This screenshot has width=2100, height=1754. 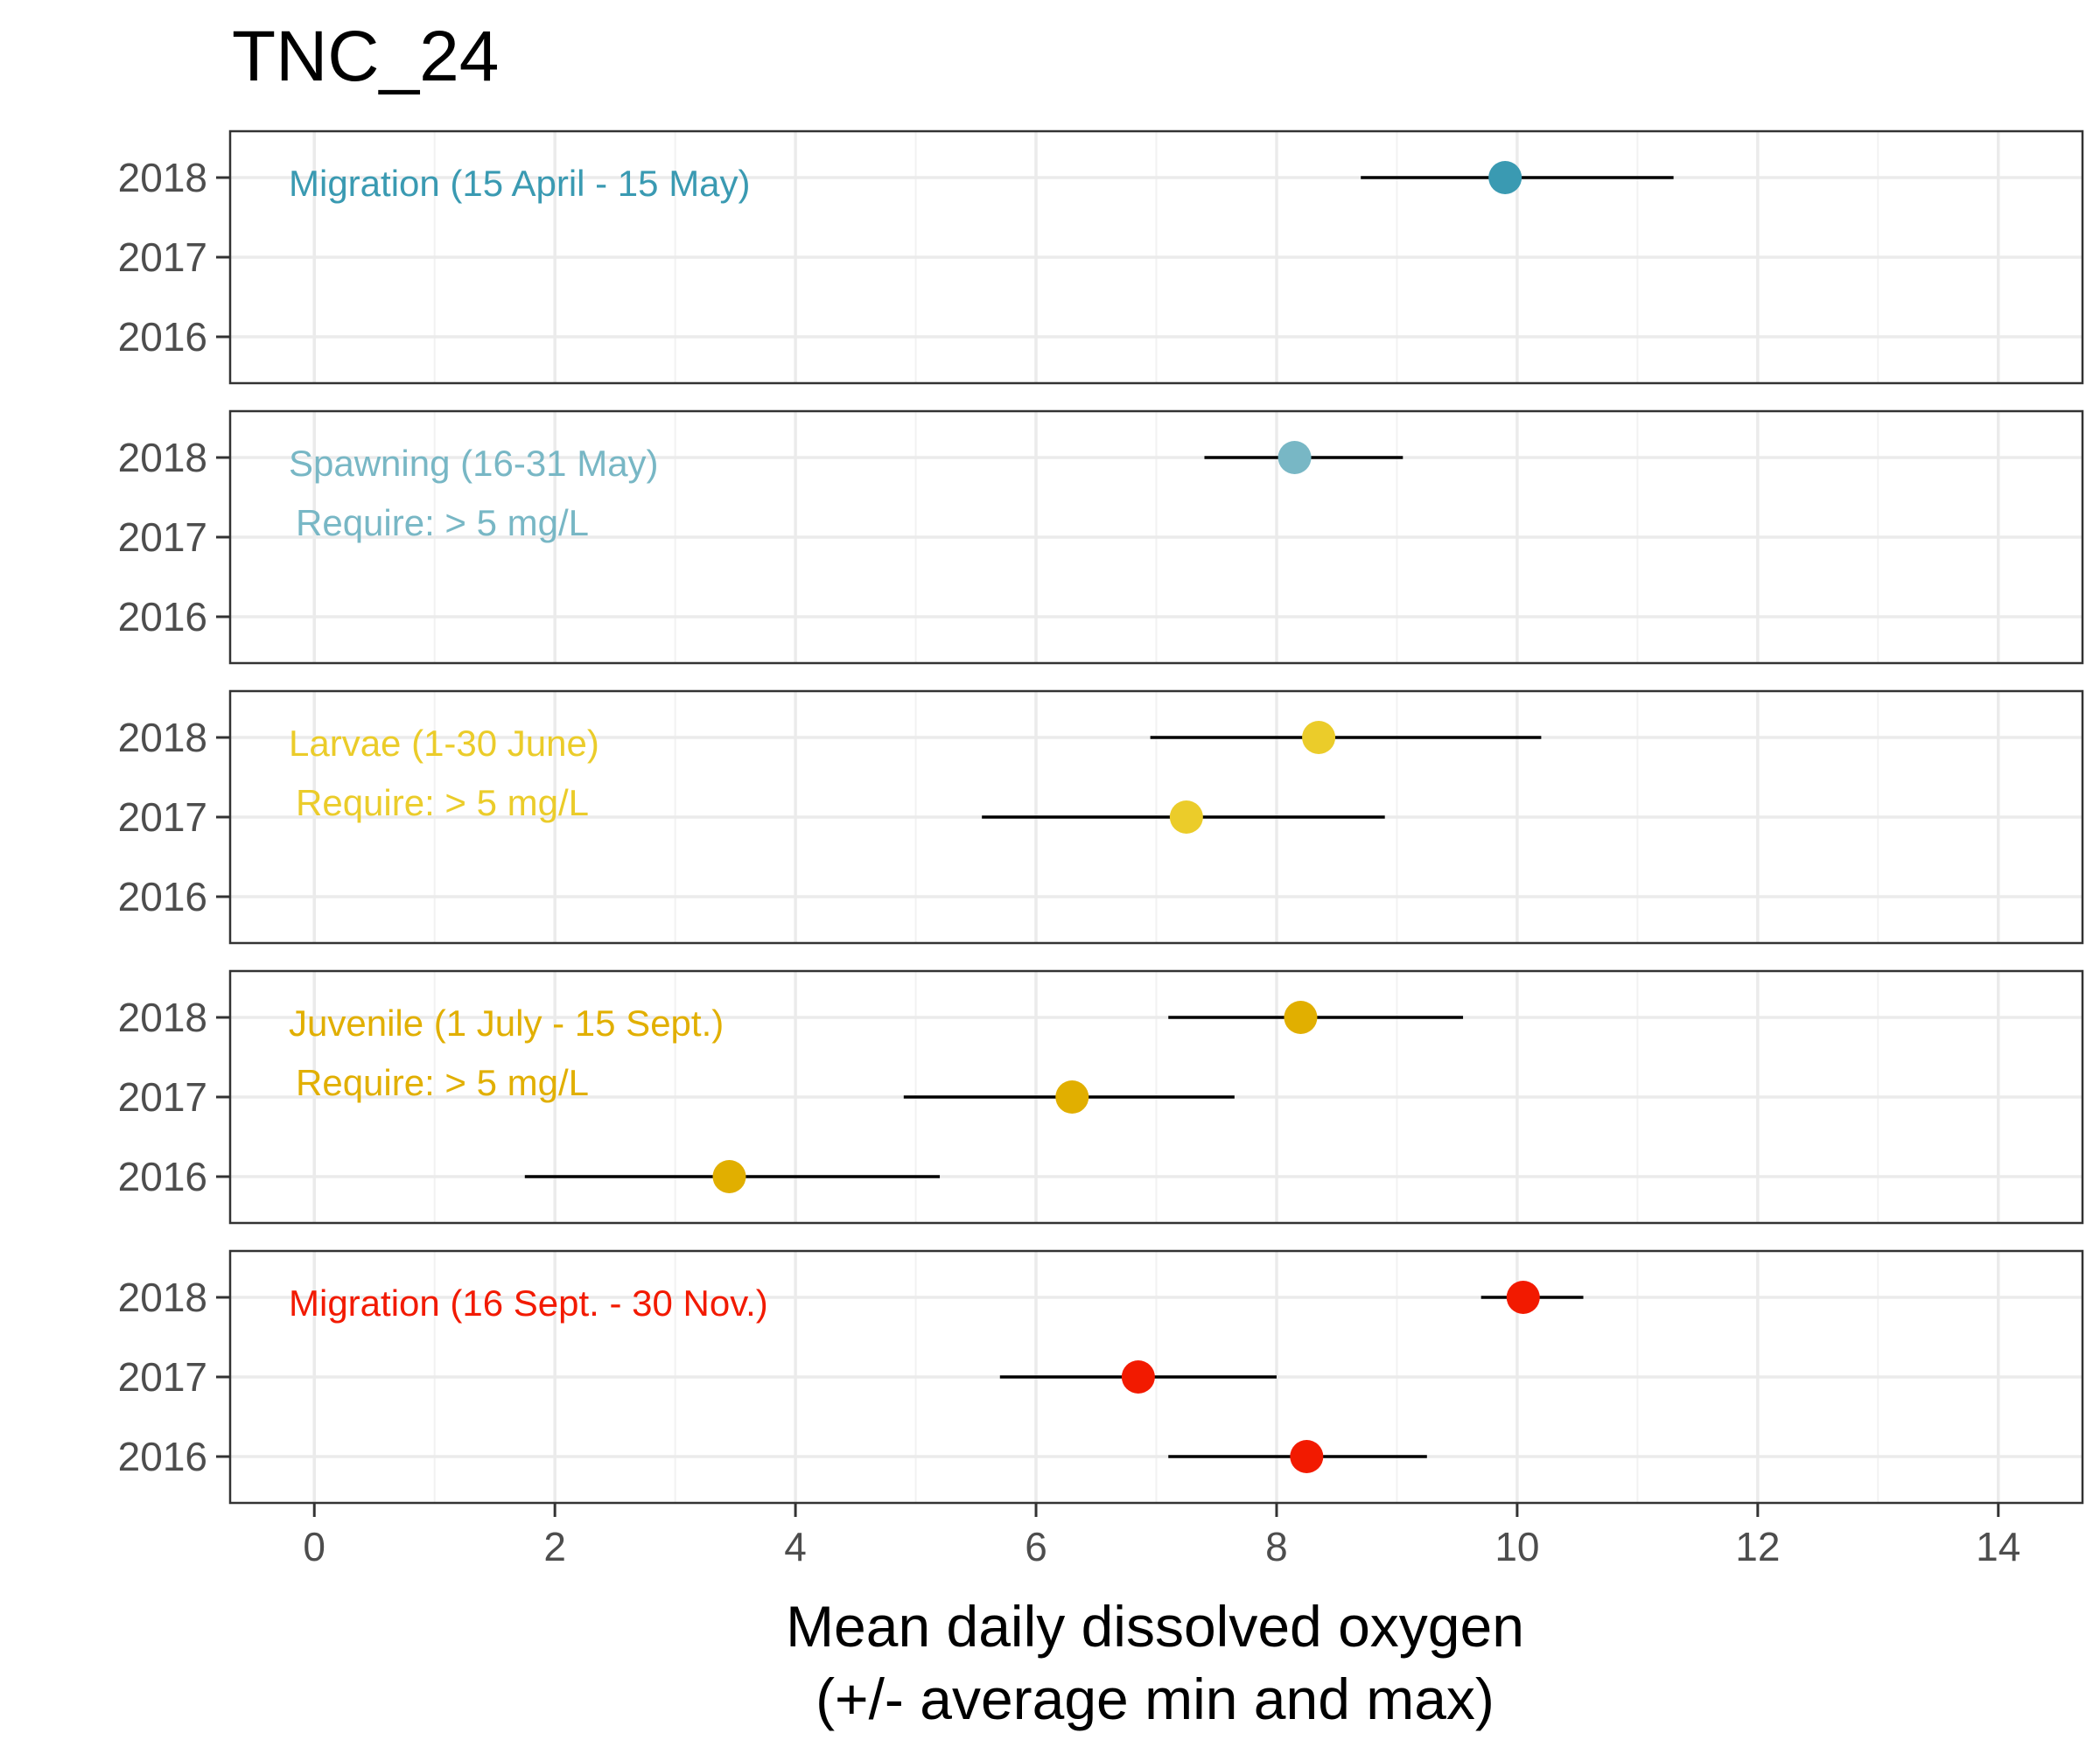 What do you see at coordinates (520, 183) in the screenshot?
I see `panel-label: Migration (15 April - 15 May)` at bounding box center [520, 183].